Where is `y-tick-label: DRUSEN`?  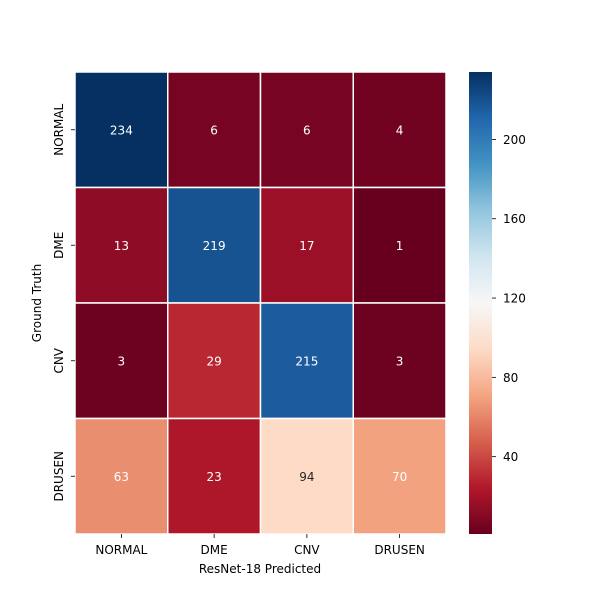
y-tick-label: DRUSEN is located at coordinates (59, 476).